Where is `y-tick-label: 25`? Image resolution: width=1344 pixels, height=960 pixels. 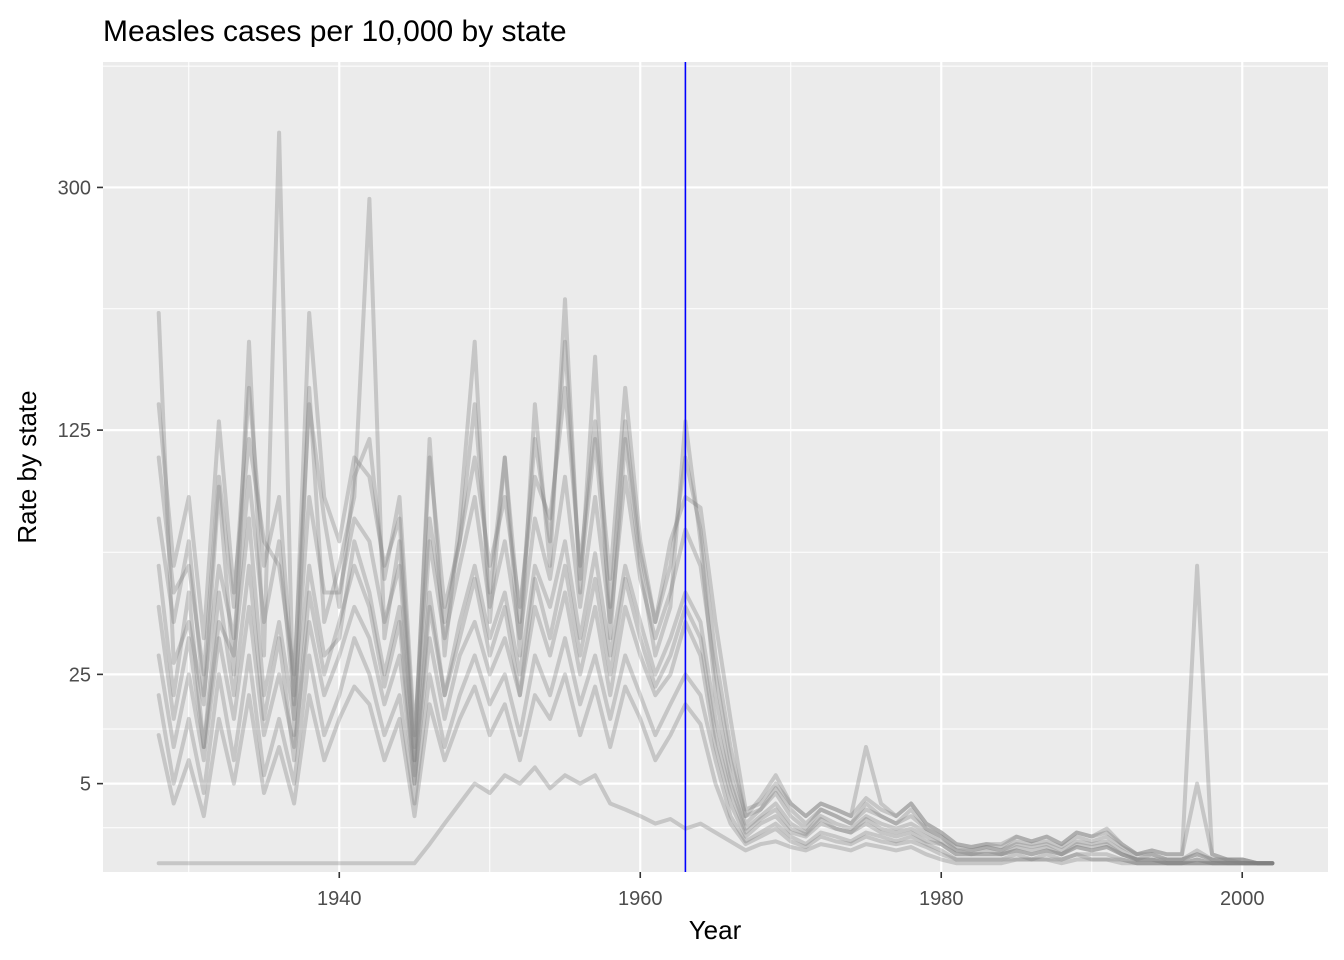 y-tick-label: 25 is located at coordinates (80, 675).